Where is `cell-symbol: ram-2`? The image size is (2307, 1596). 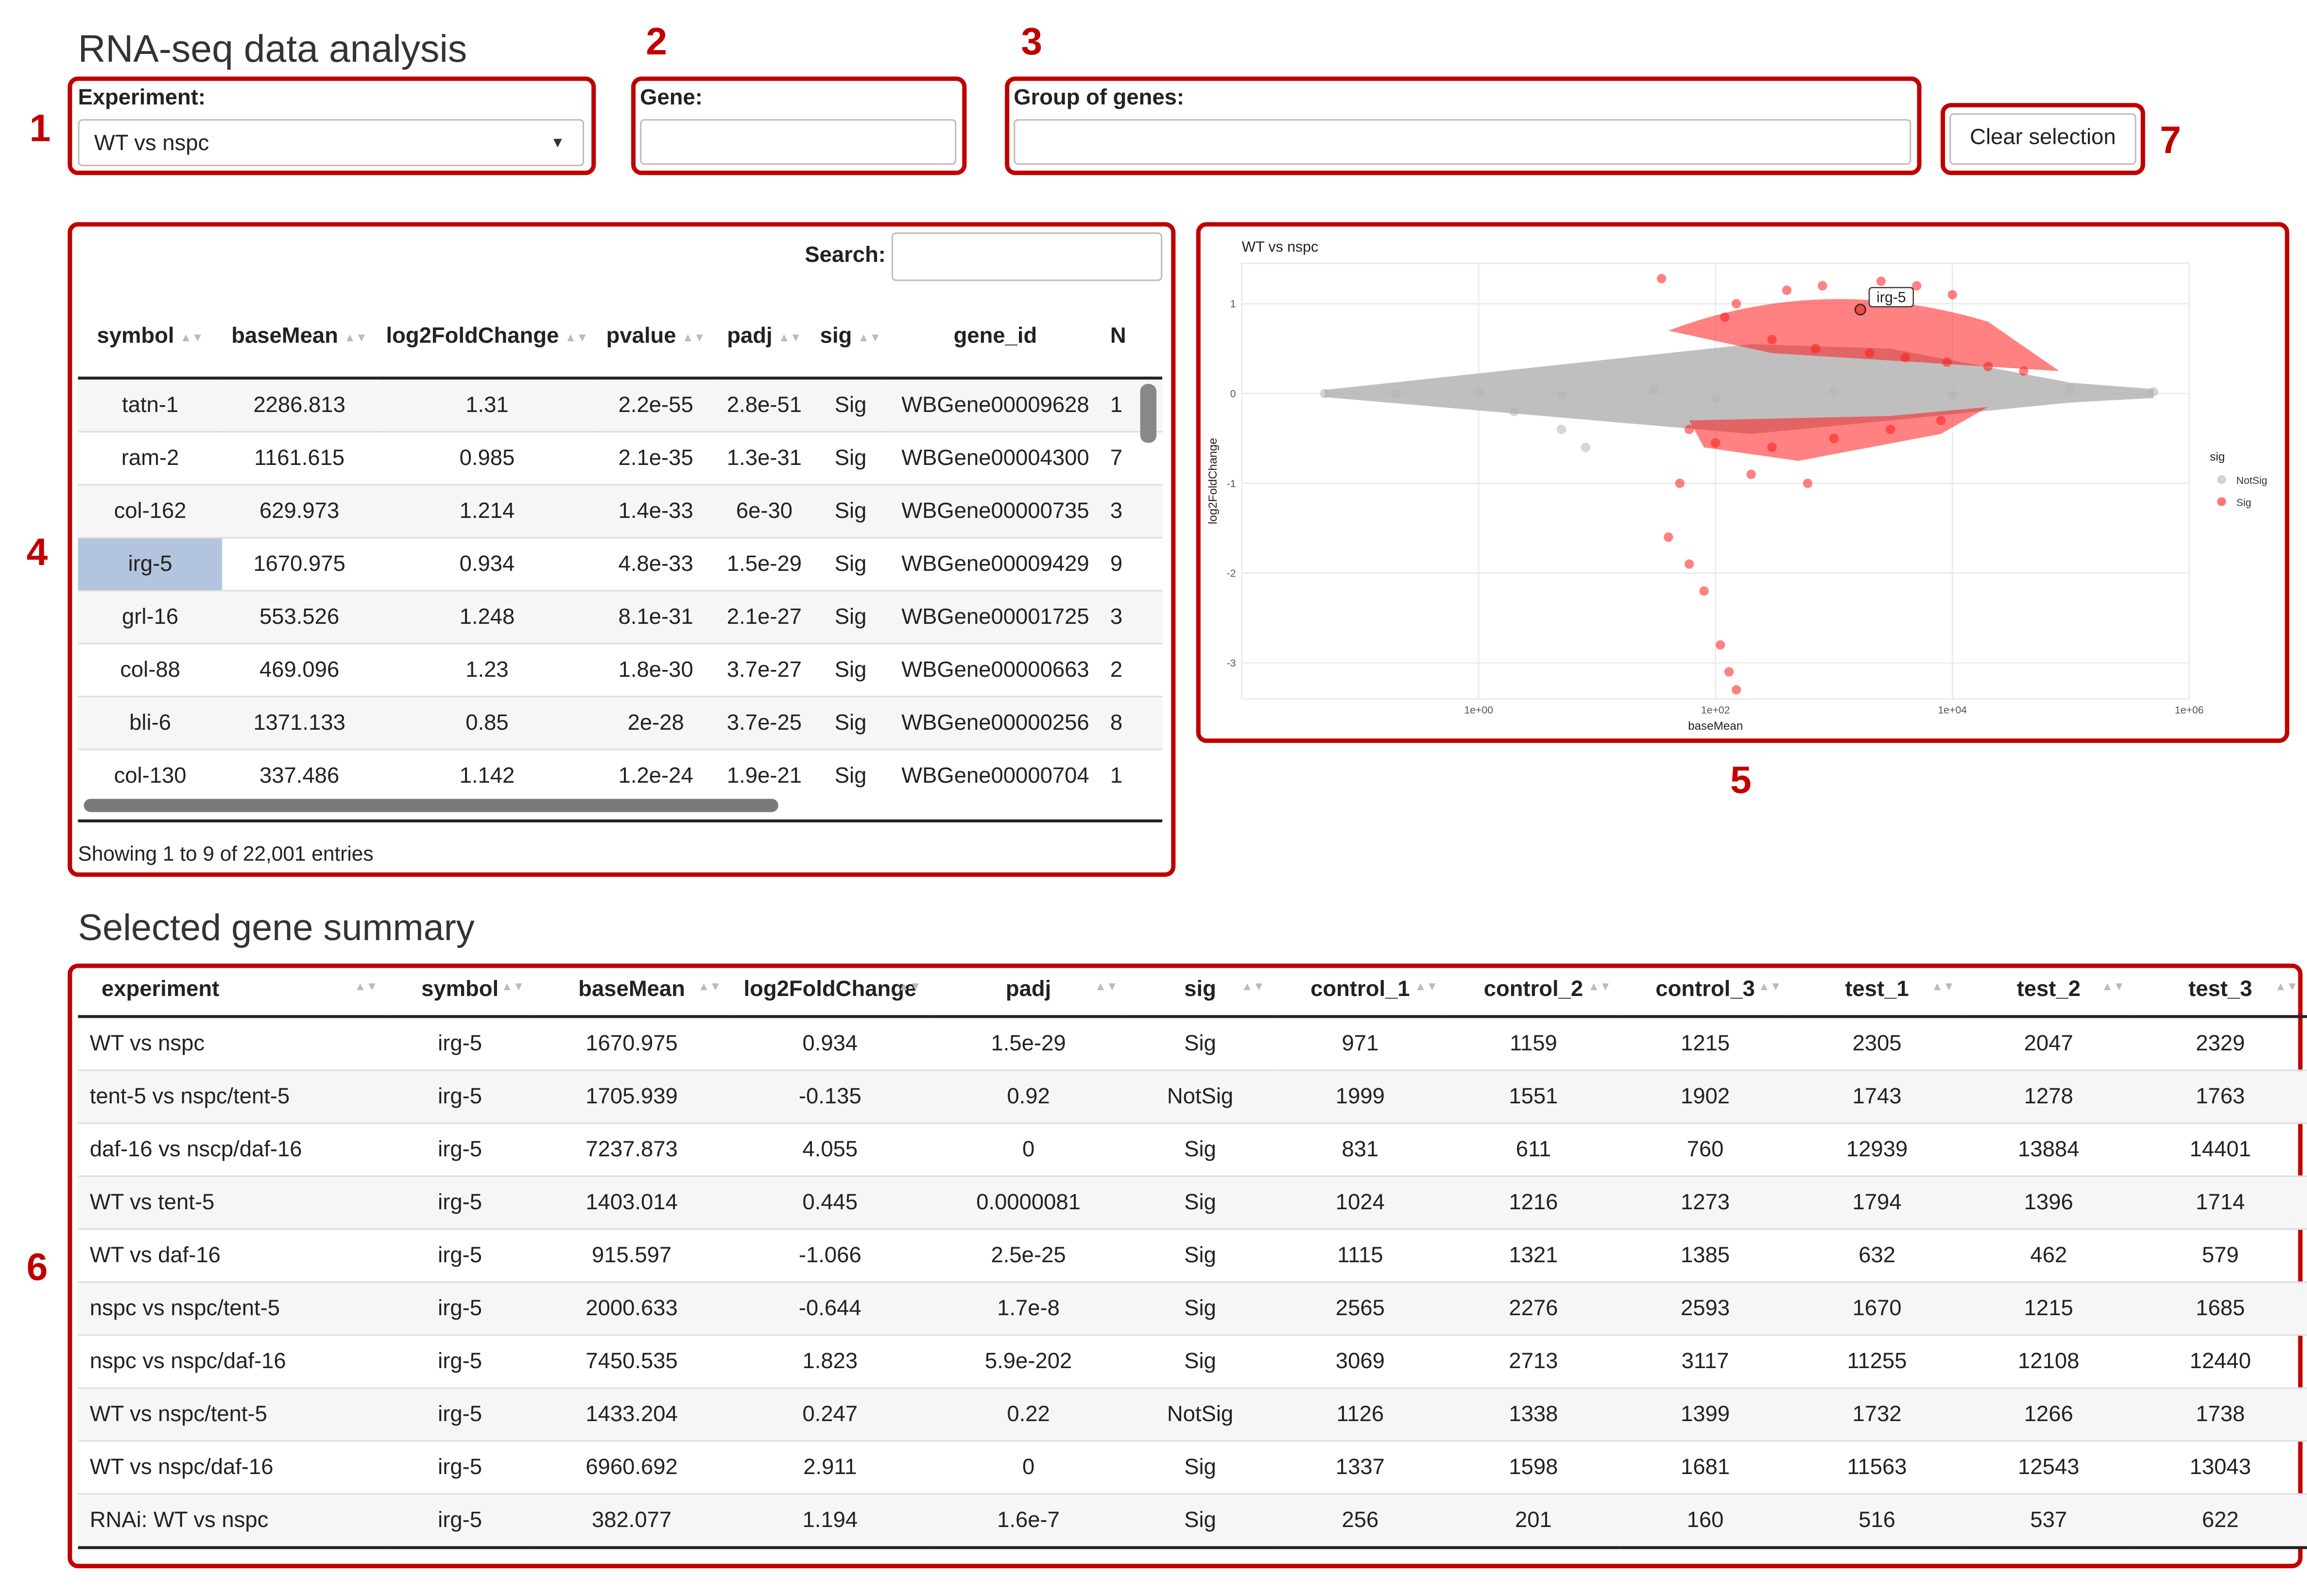
cell-symbol: ram-2 is located at coordinates (151, 458).